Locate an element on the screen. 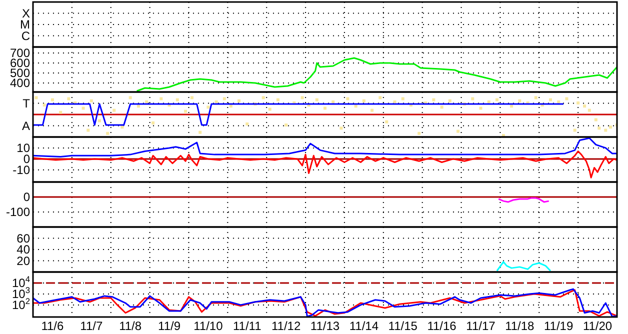 The width and height of the screenshot is (628, 334). x-tick-label: 11/9 is located at coordinates (169, 326).